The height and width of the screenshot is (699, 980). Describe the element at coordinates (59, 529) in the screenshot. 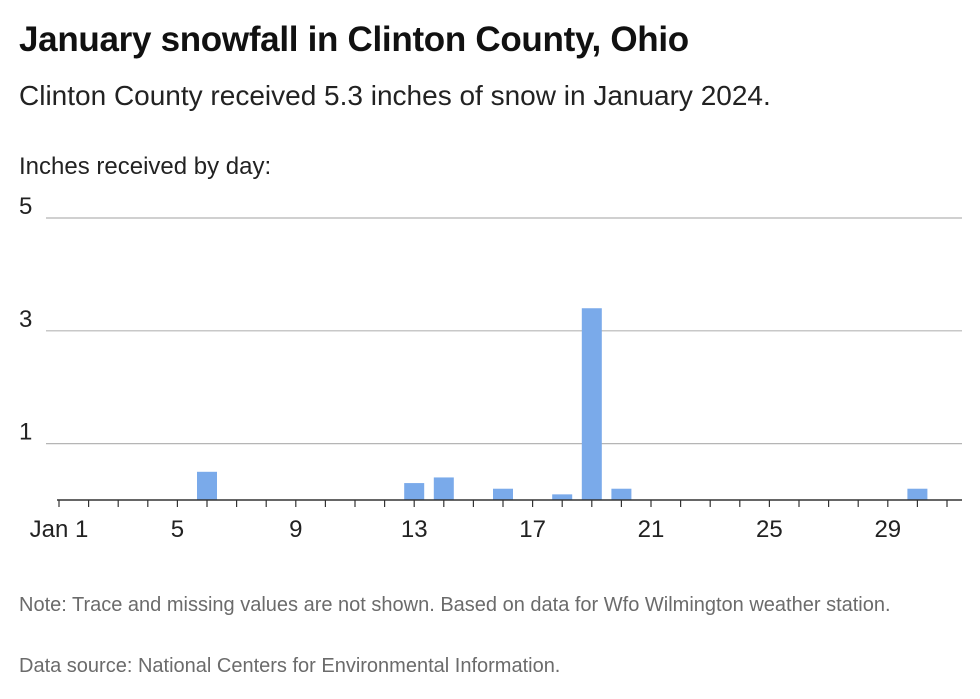

I see `x-tick-label-1: Jan 1` at that location.